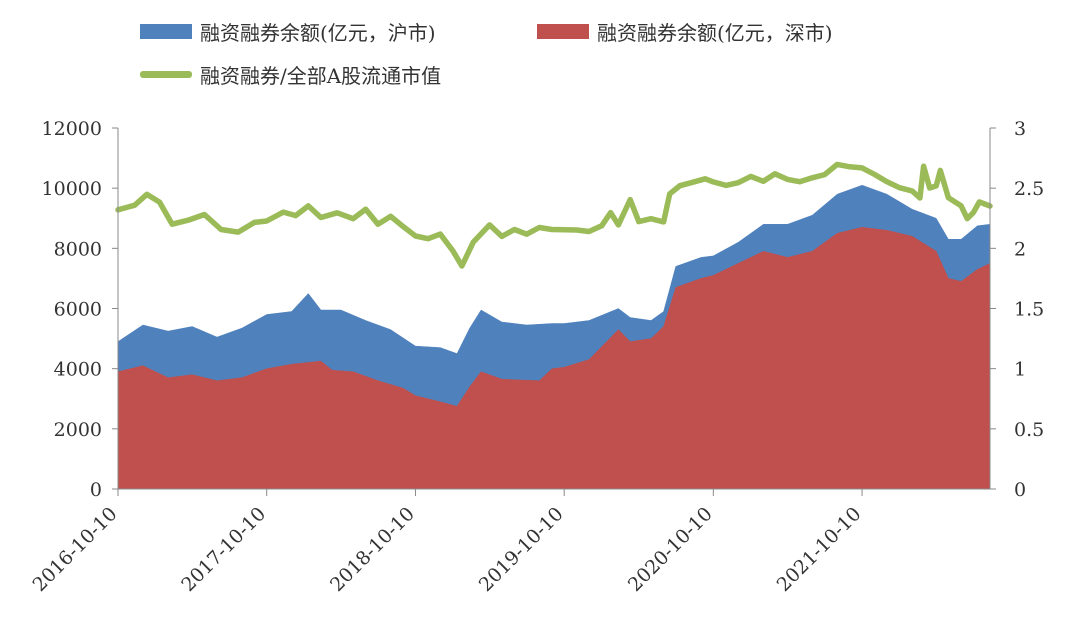 Image resolution: width=1068 pixels, height=627 pixels. What do you see at coordinates (1029, 189) in the screenshot?
I see `y-right-tick-label: 2.5` at bounding box center [1029, 189].